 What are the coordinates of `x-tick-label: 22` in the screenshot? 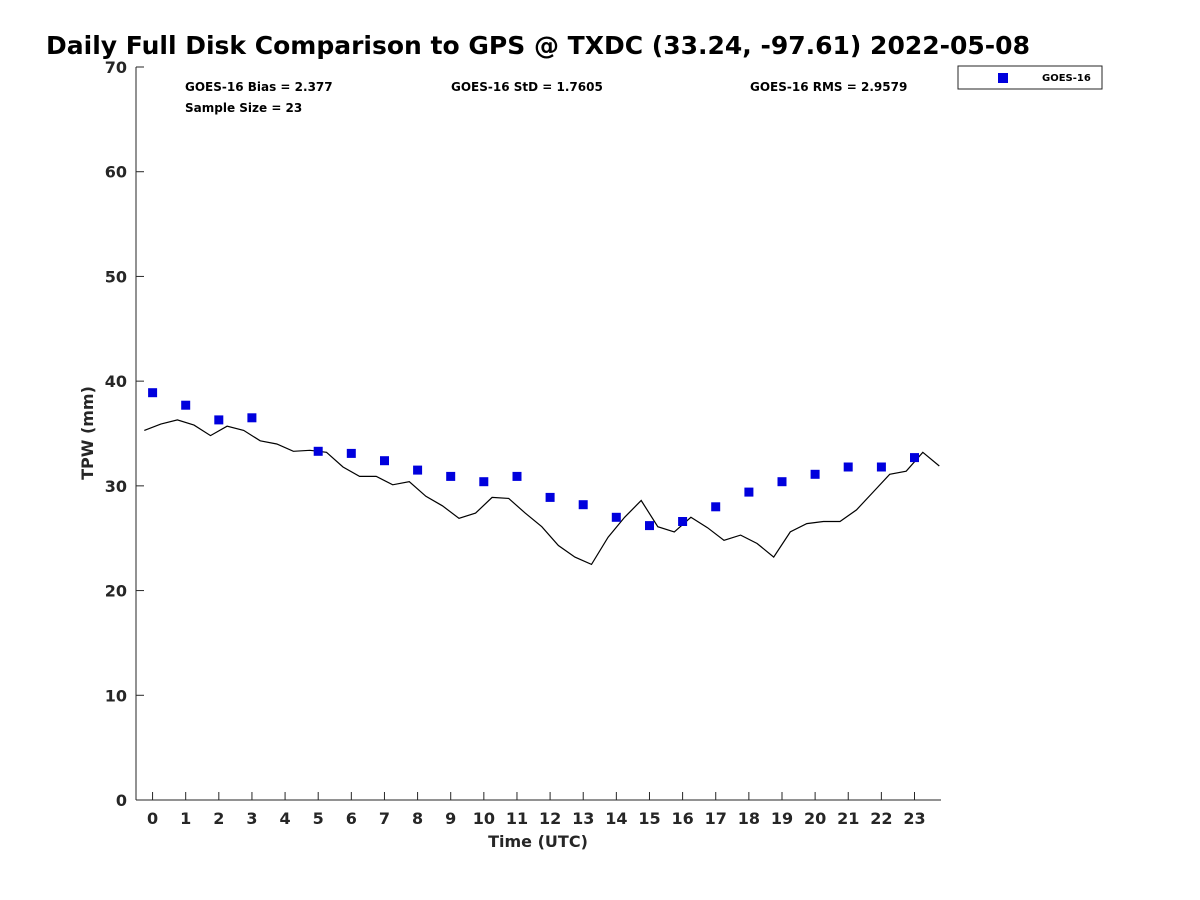 It's located at (881, 818).